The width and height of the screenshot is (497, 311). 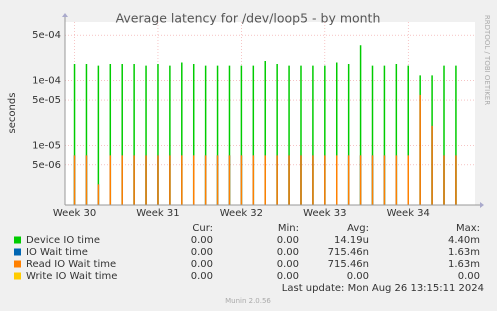 I want to click on summary-value: 14.19u, so click(x=351, y=240).